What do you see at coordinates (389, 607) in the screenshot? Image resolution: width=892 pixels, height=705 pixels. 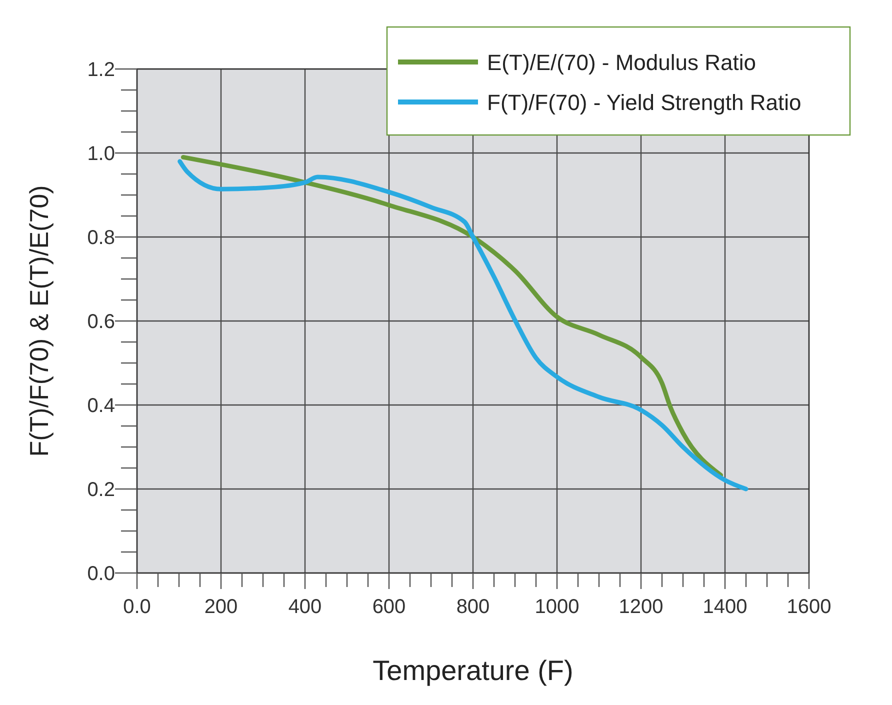 I see `x-tick-label: 600` at bounding box center [389, 607].